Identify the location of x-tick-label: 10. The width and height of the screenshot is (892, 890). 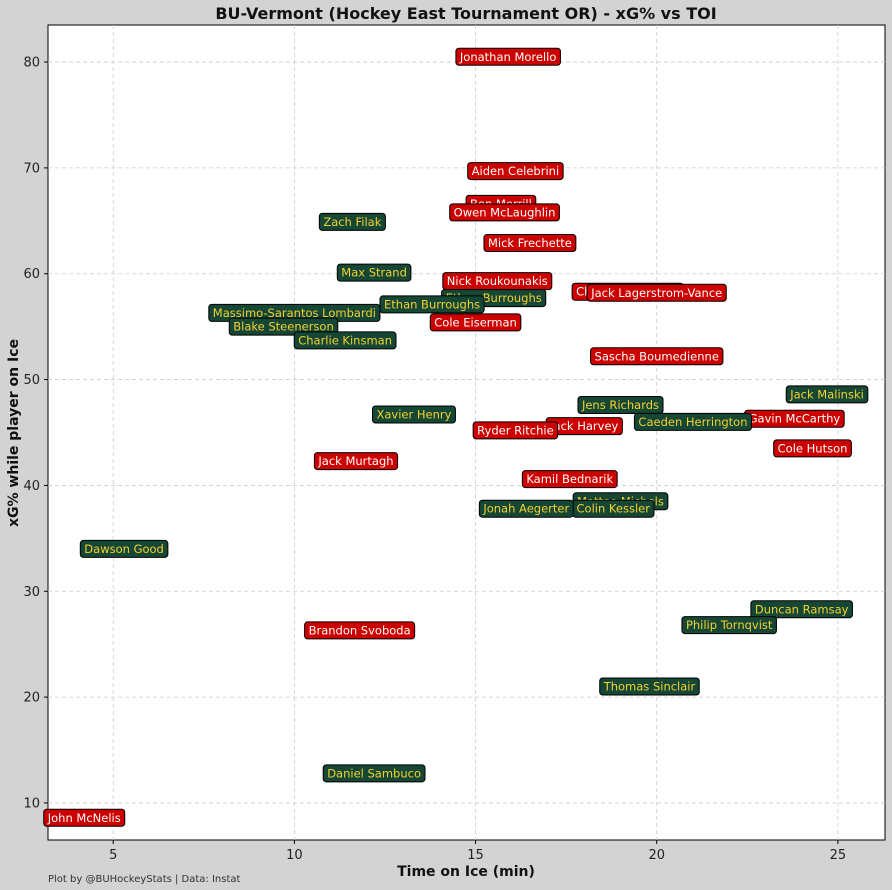
(294, 855).